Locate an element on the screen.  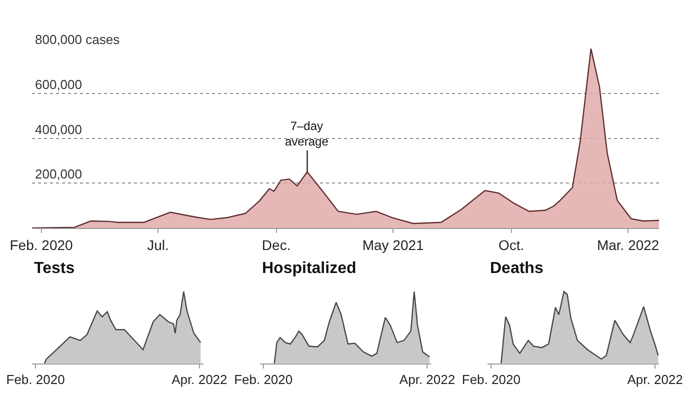
y-tick-label: 600,000 is located at coordinates (58, 84).